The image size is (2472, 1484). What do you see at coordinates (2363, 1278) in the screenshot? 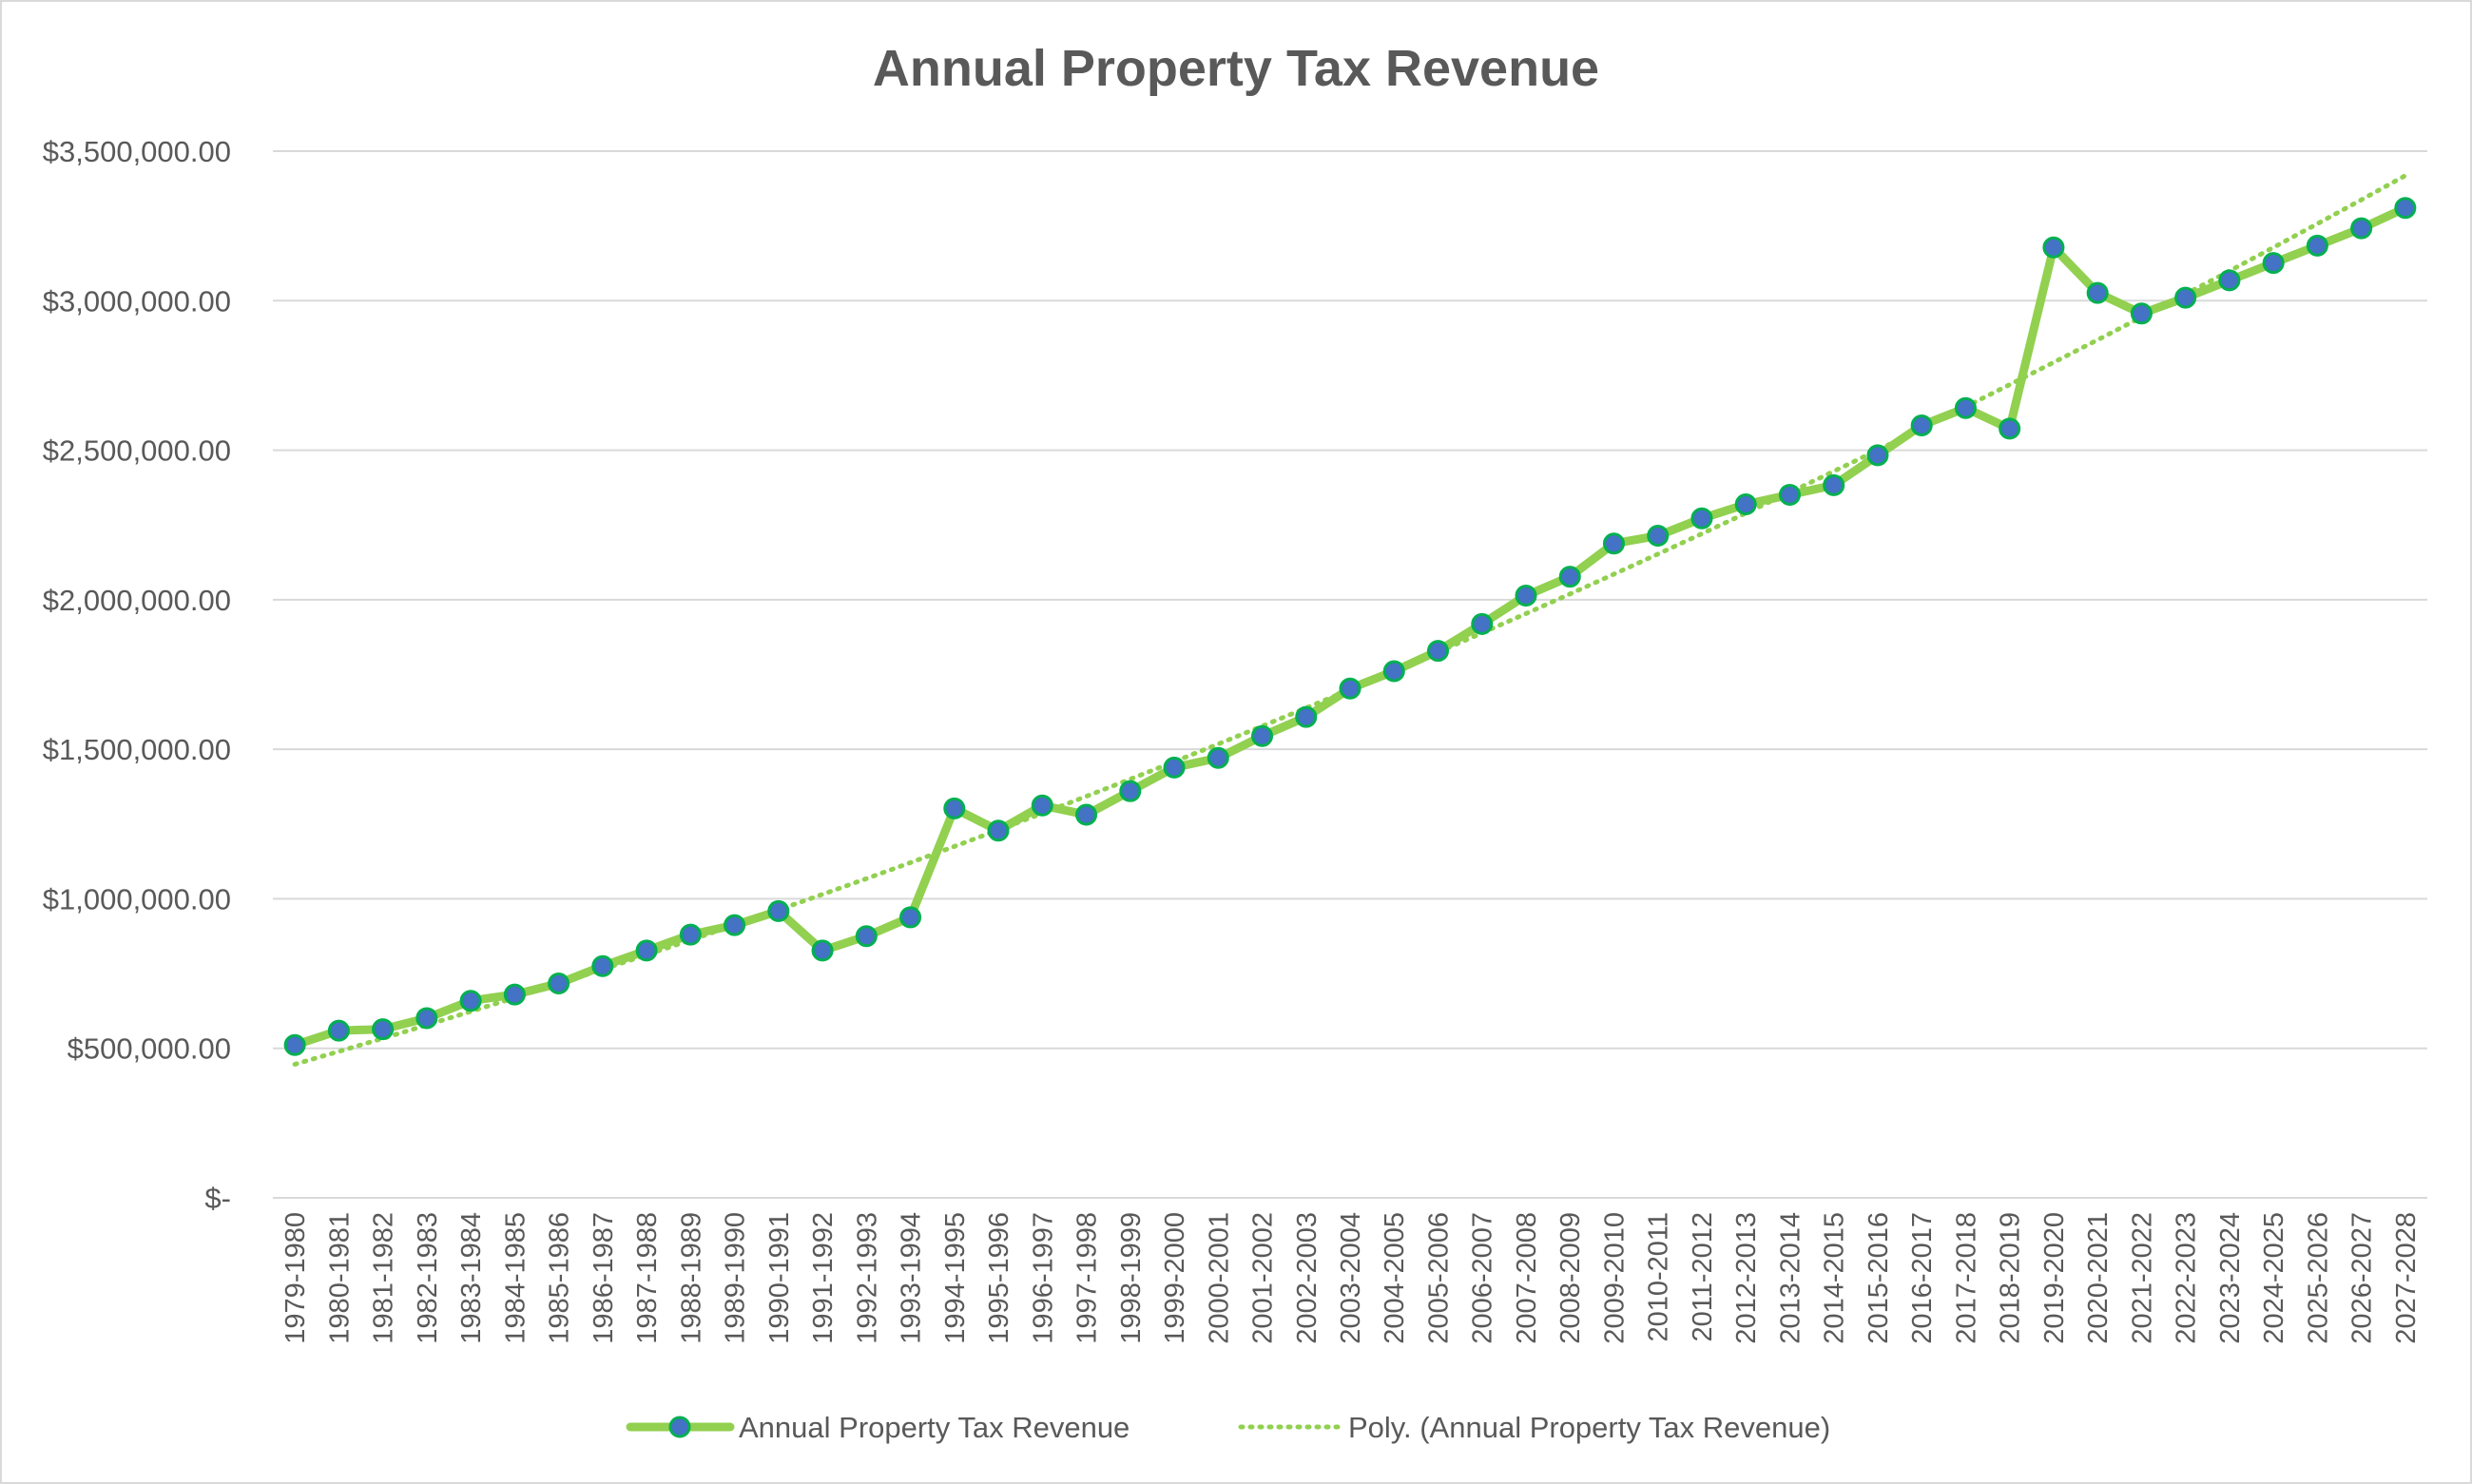
I see `x-tick-label: 2026-2027` at bounding box center [2363, 1278].